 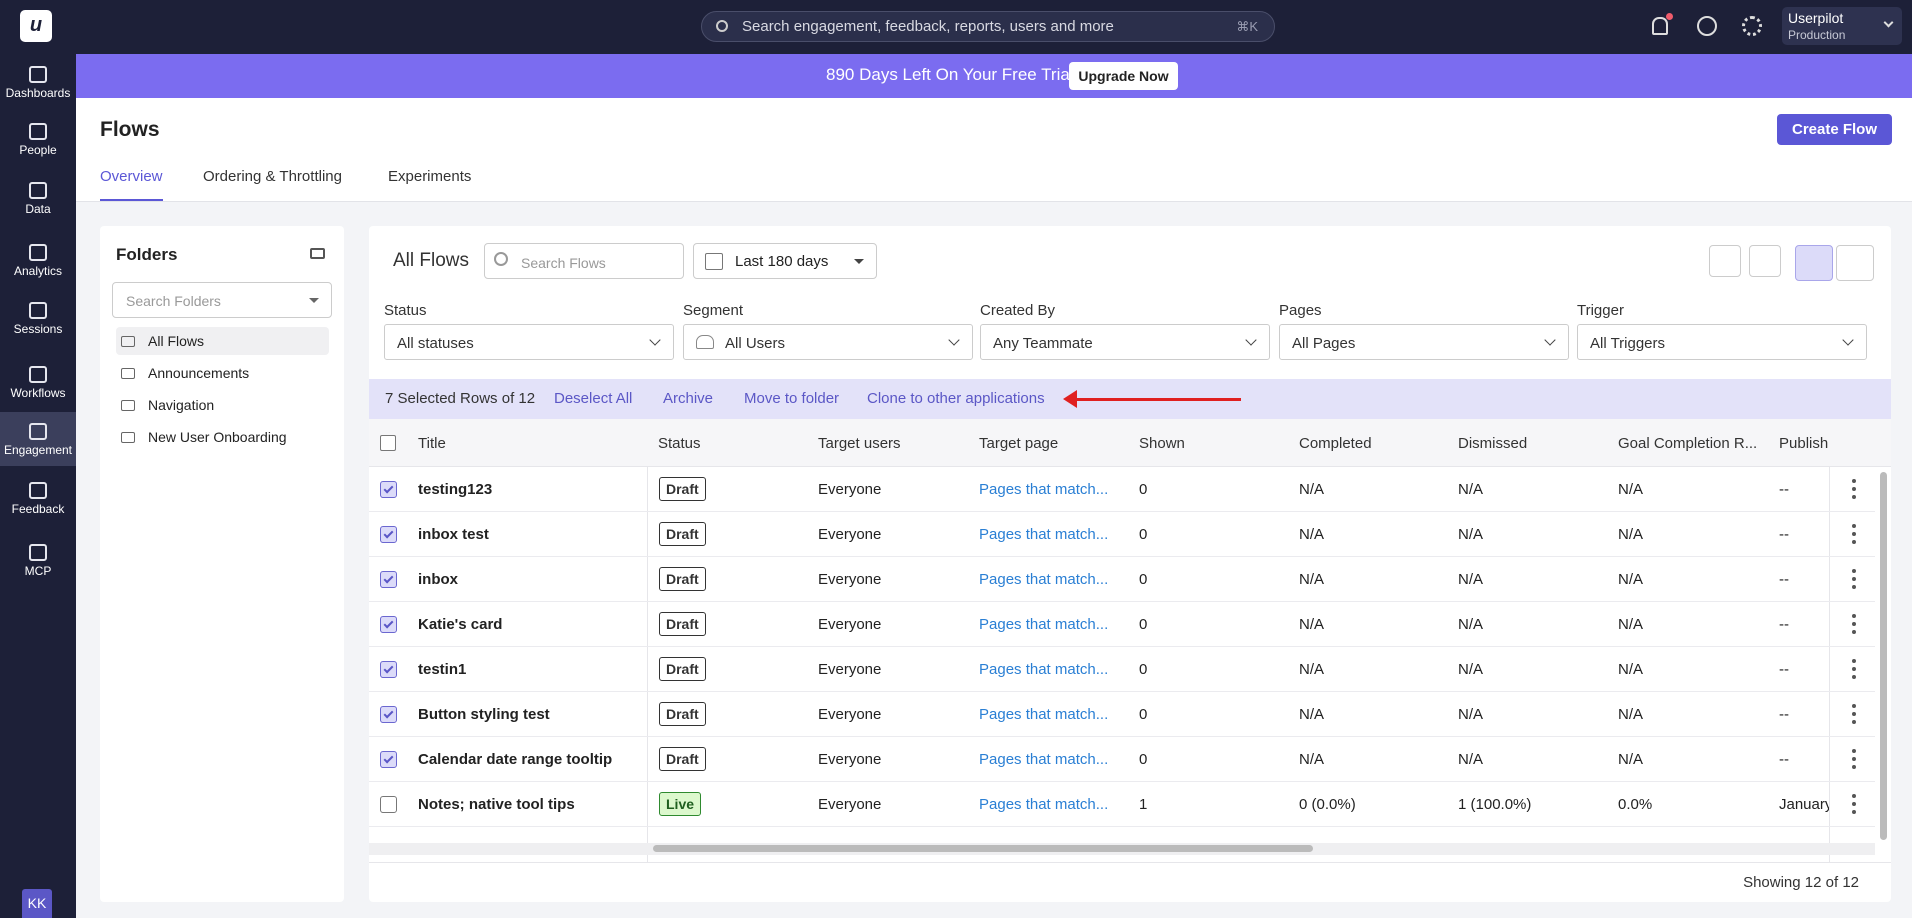 I want to click on sidebar-item: Feedback, so click(x=38, y=509).